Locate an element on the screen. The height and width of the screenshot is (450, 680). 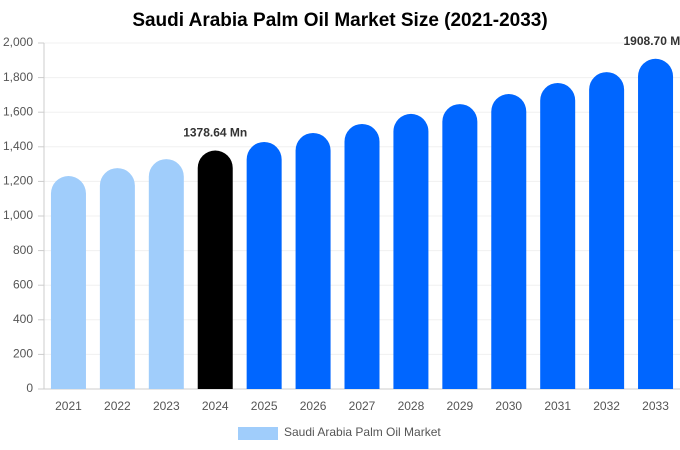
y-tick-label: 2,000 is located at coordinates (18, 42).